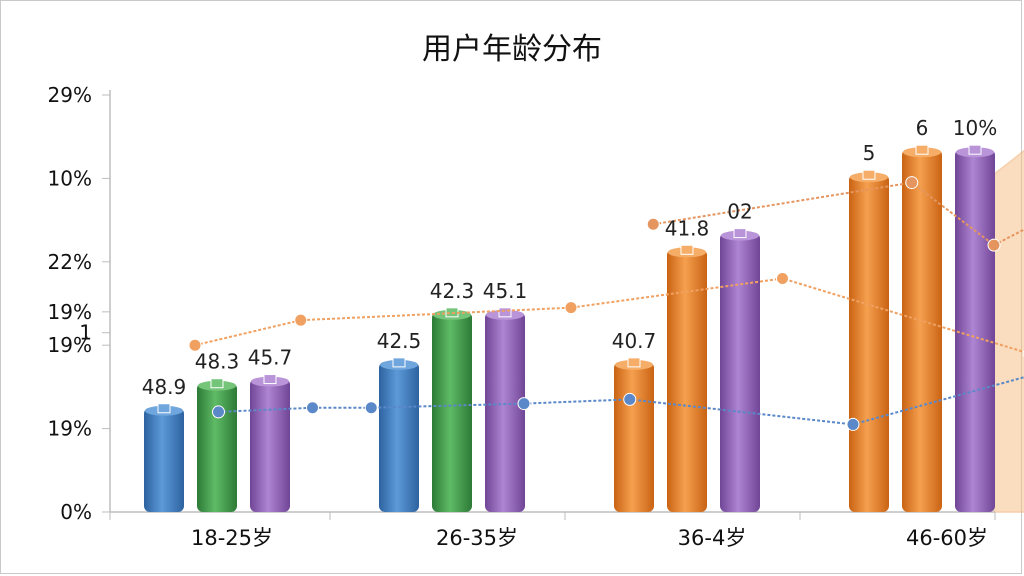 Image resolution: width=1024 pixels, height=576 pixels. What do you see at coordinates (739, 212) in the screenshot?
I see `data-label: 02` at bounding box center [739, 212].